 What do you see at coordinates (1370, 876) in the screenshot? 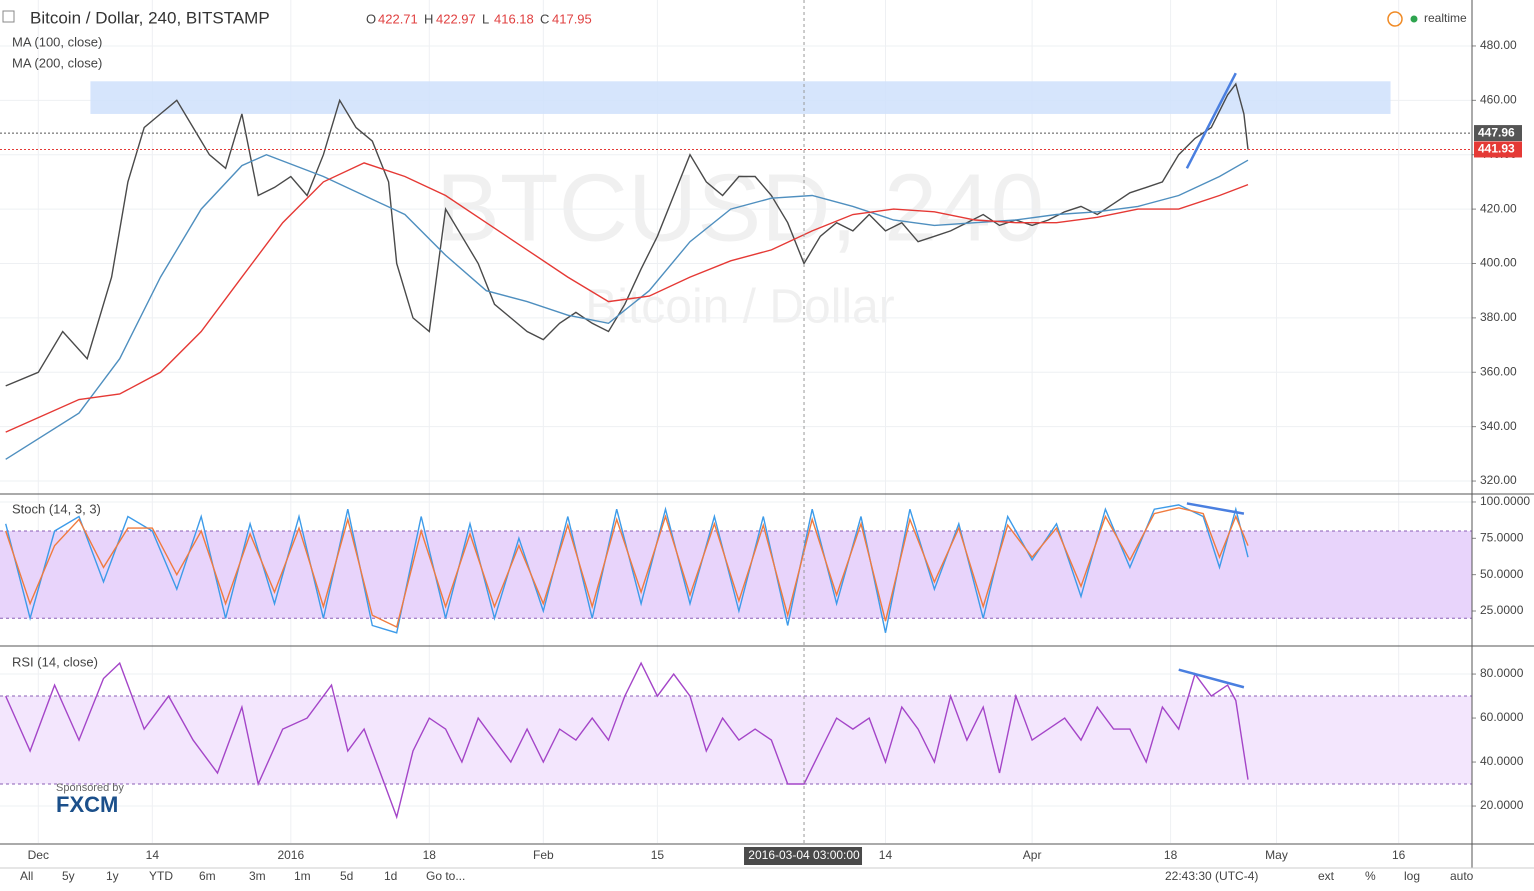
I see `toolbar-option: %` at bounding box center [1370, 876].